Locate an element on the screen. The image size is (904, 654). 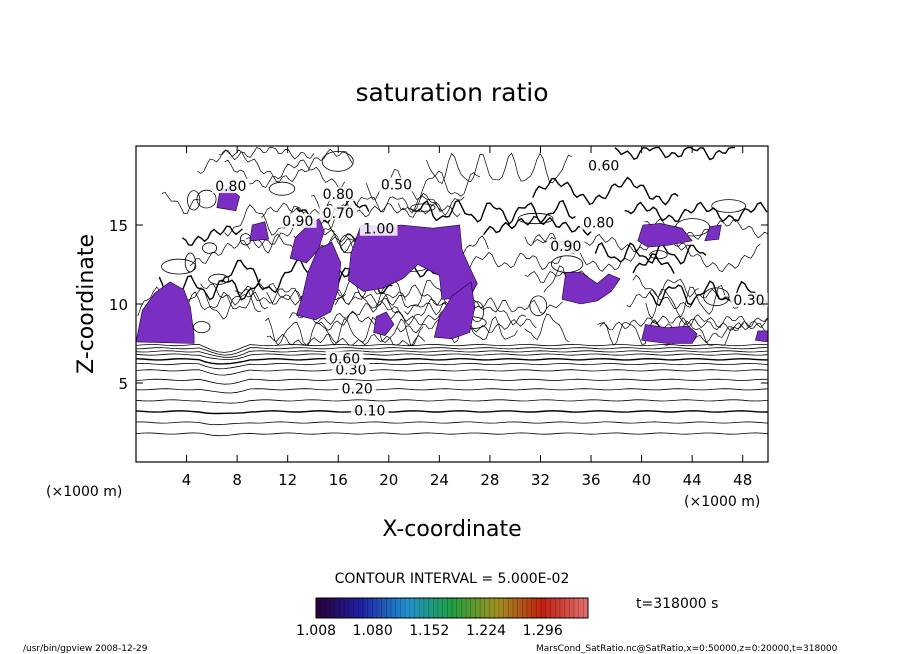
colorbar-tick-label: 1.008 is located at coordinates (316, 631).